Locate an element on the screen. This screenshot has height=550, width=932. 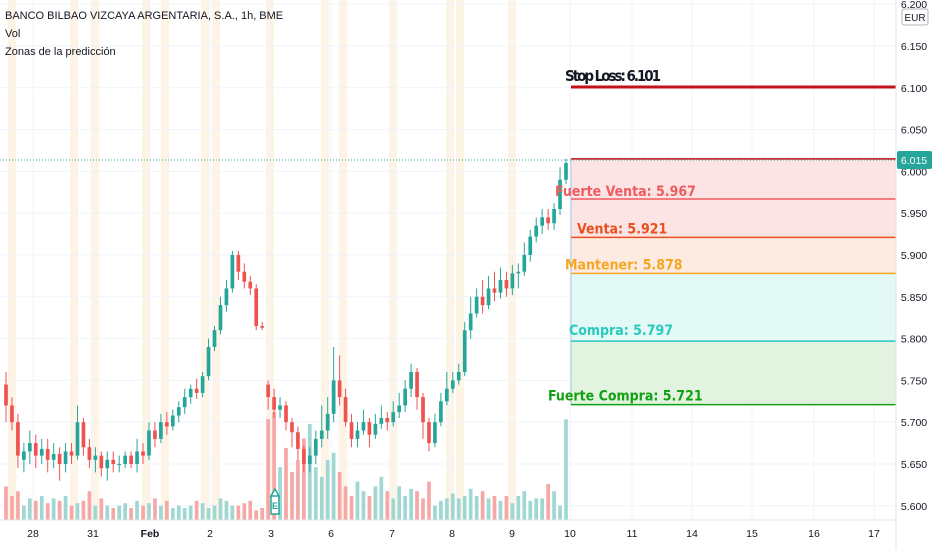
time-tick-label: 16 is located at coordinates (814, 534).